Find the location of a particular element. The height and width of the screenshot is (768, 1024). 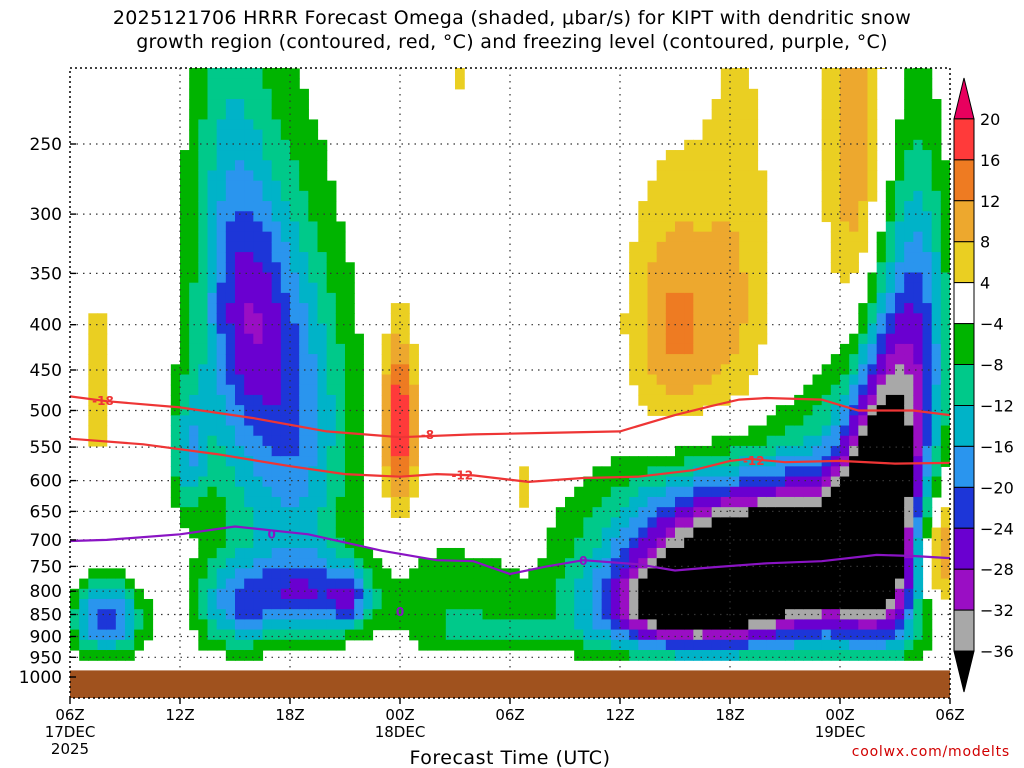

y-tick-label: 950 is located at coordinates (46, 658).